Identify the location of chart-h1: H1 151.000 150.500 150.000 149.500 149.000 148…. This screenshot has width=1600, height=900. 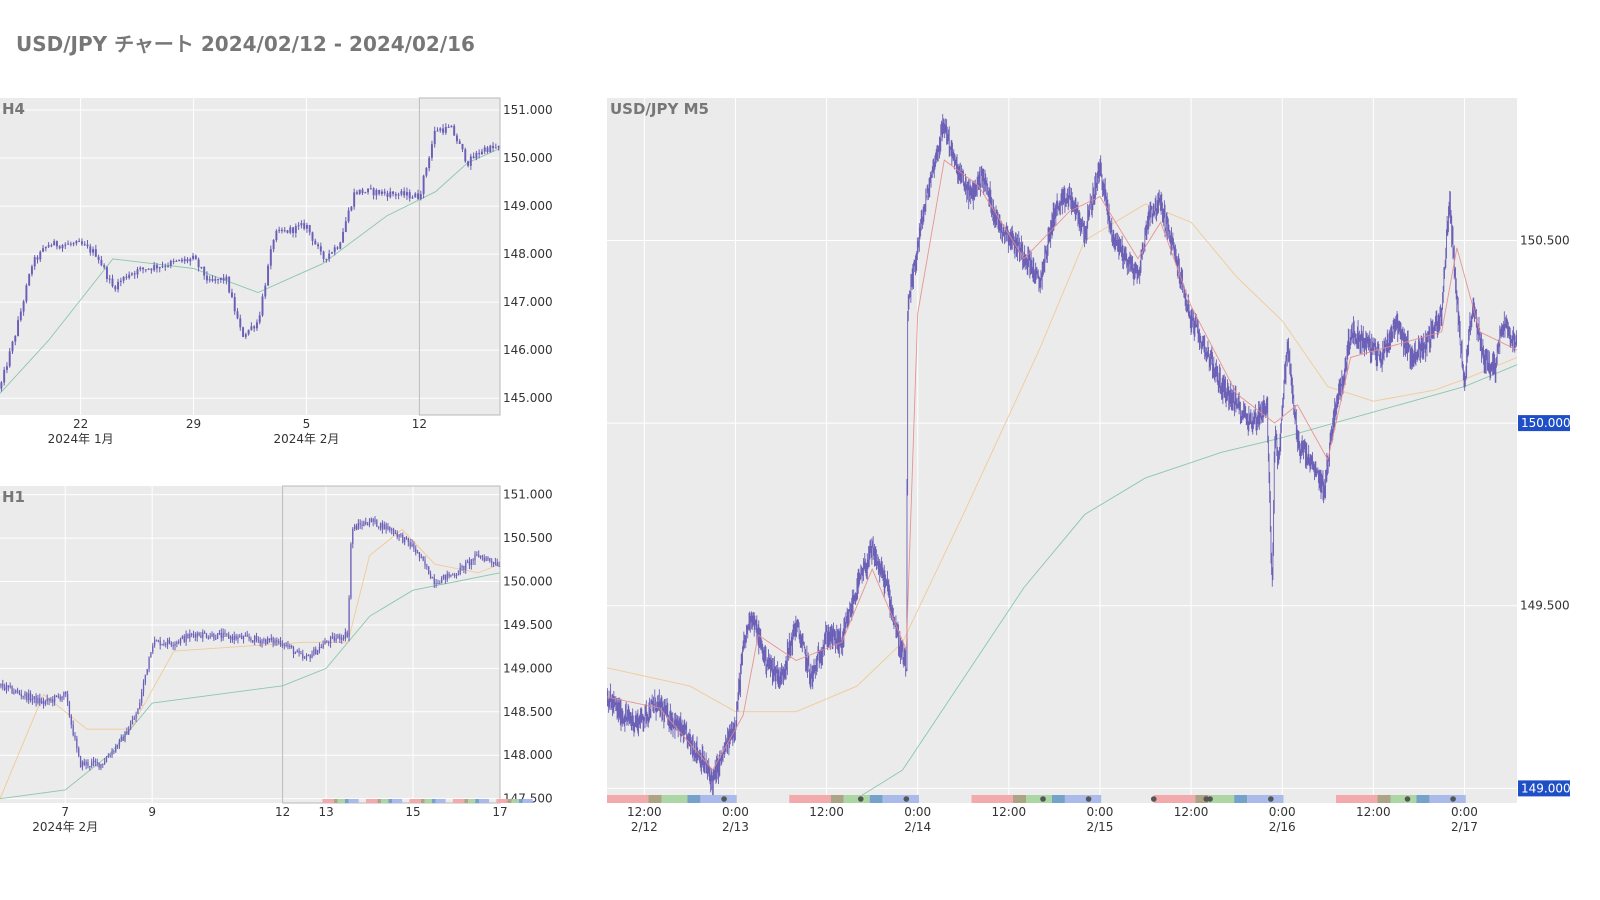
(276, 659).